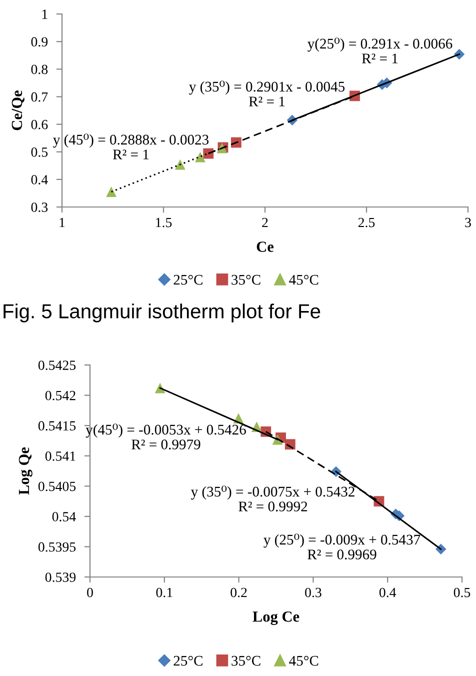 Image resolution: width=476 pixels, height=676 pixels. What do you see at coordinates (462, 593) in the screenshot?
I see `x-tick-label: 0.5` at bounding box center [462, 593].